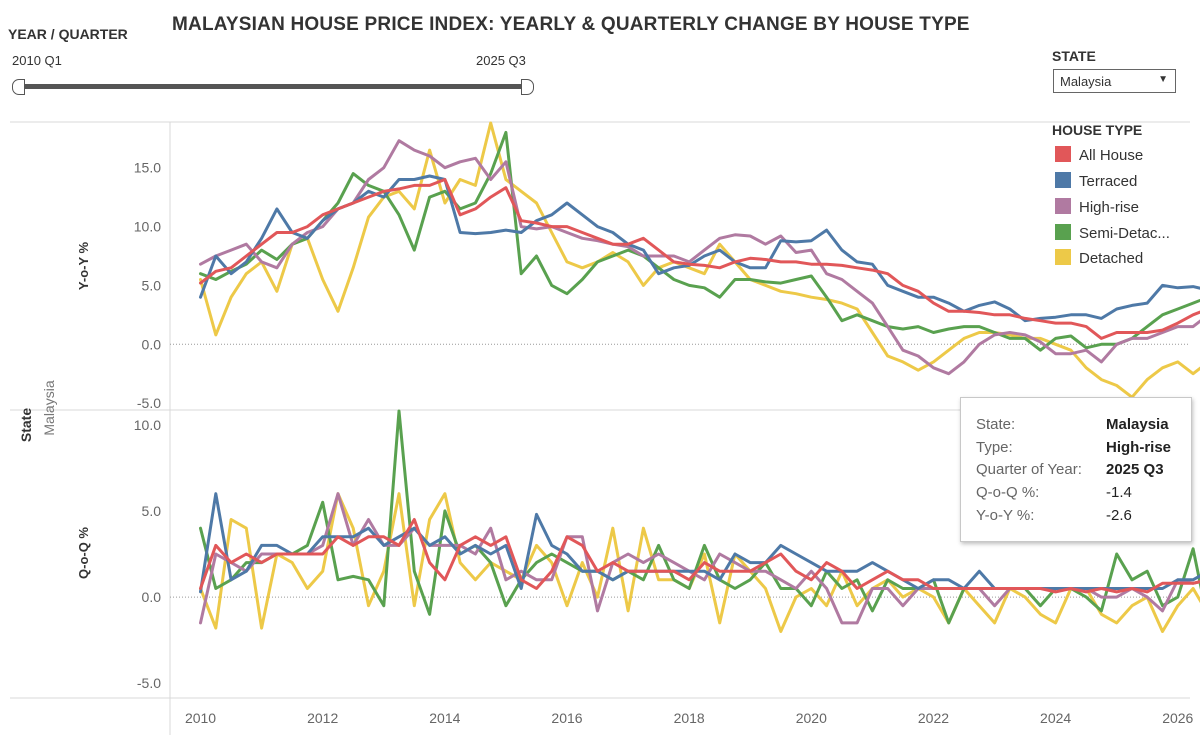 The image size is (1200, 743). Describe the element at coordinates (994, 447) in the screenshot. I see `tooltip-label-type: Type:` at that location.